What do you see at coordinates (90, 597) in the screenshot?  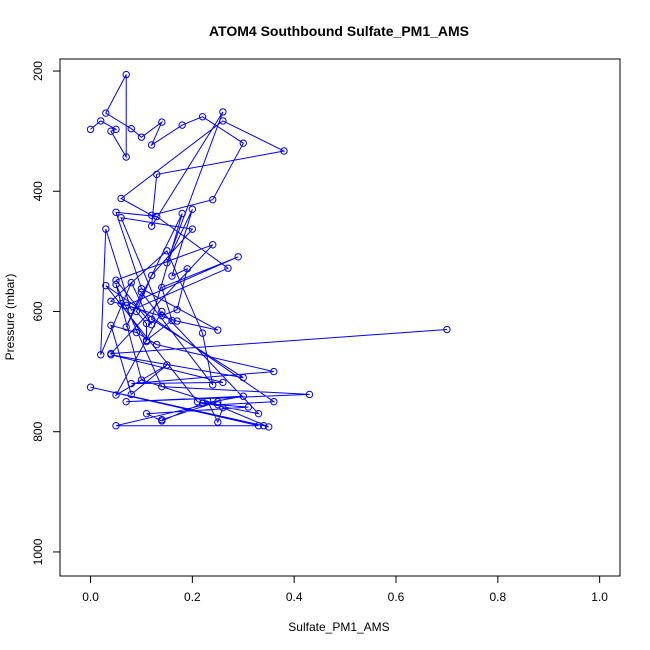 I see `x-tick-label: 0.0` at bounding box center [90, 597].